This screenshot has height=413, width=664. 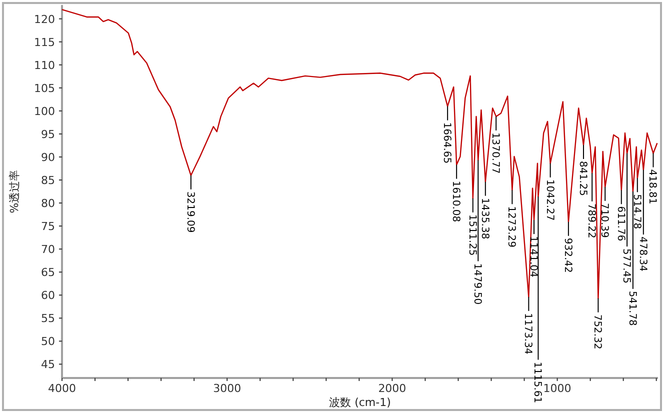 I want to click on peak-label: 514.78, so click(x=636, y=212).